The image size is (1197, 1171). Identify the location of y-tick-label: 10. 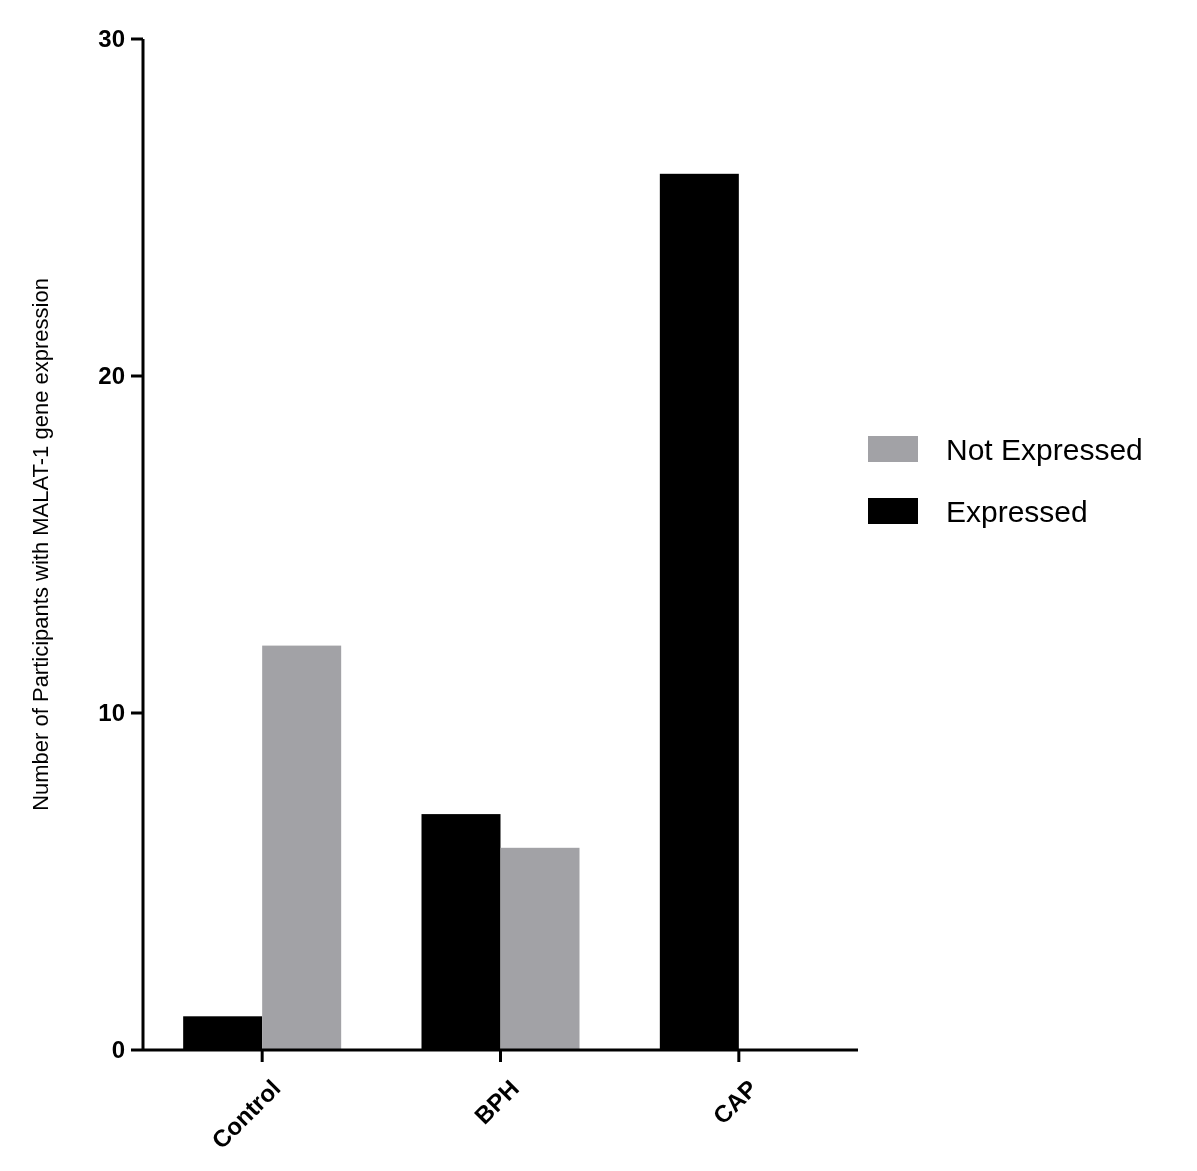
(111, 713).